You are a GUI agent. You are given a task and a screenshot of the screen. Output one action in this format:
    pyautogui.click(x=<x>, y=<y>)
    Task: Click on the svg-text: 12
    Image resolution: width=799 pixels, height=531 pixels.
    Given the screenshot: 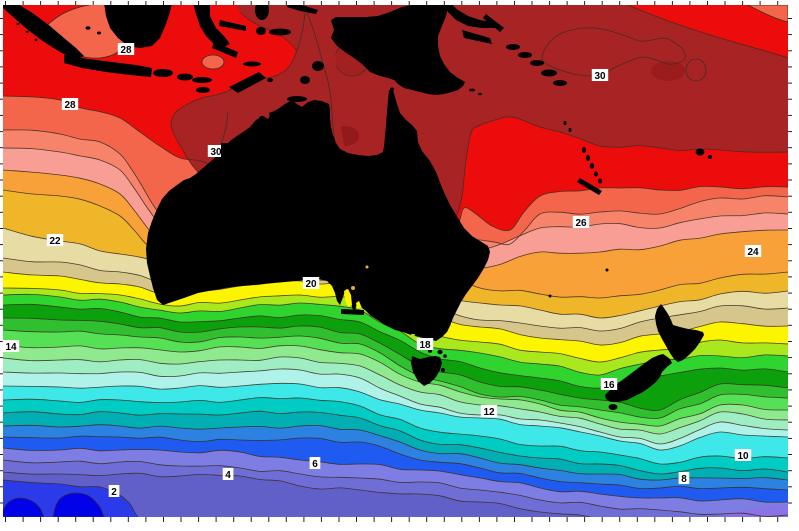 What is the action you would take?
    pyautogui.click(x=489, y=412)
    